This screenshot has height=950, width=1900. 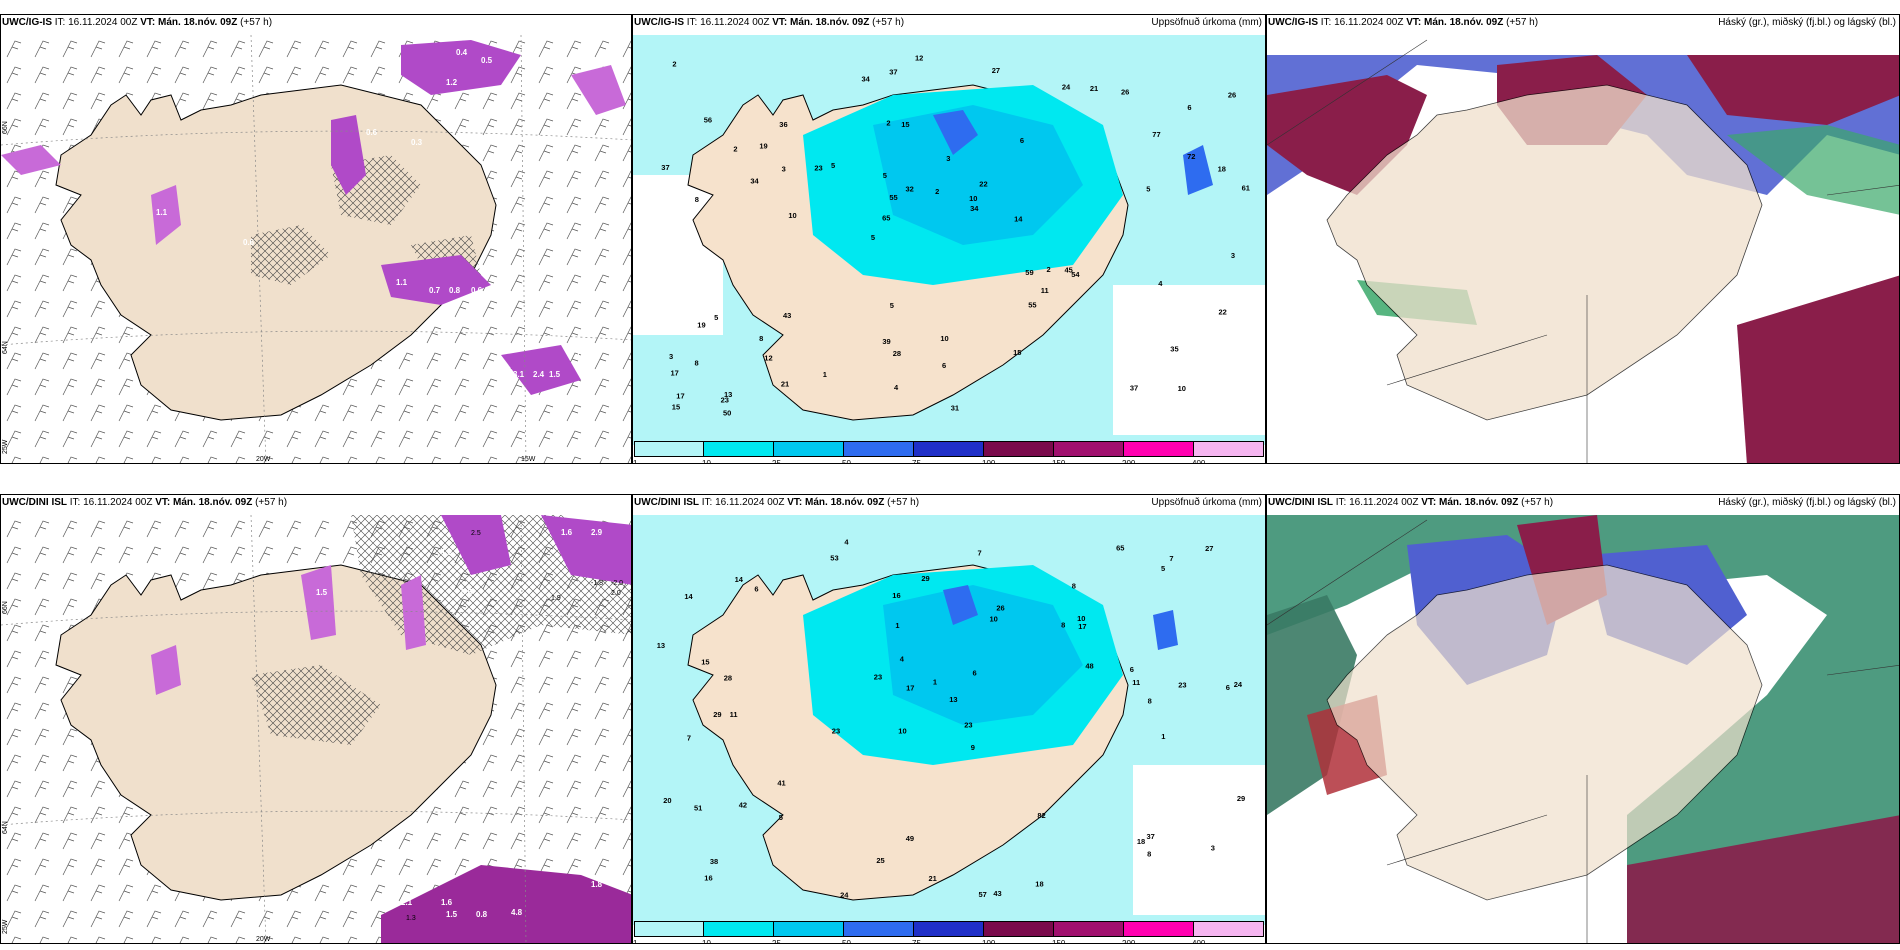 I want to click on legend-swatch: 10, so click(x=738, y=452).